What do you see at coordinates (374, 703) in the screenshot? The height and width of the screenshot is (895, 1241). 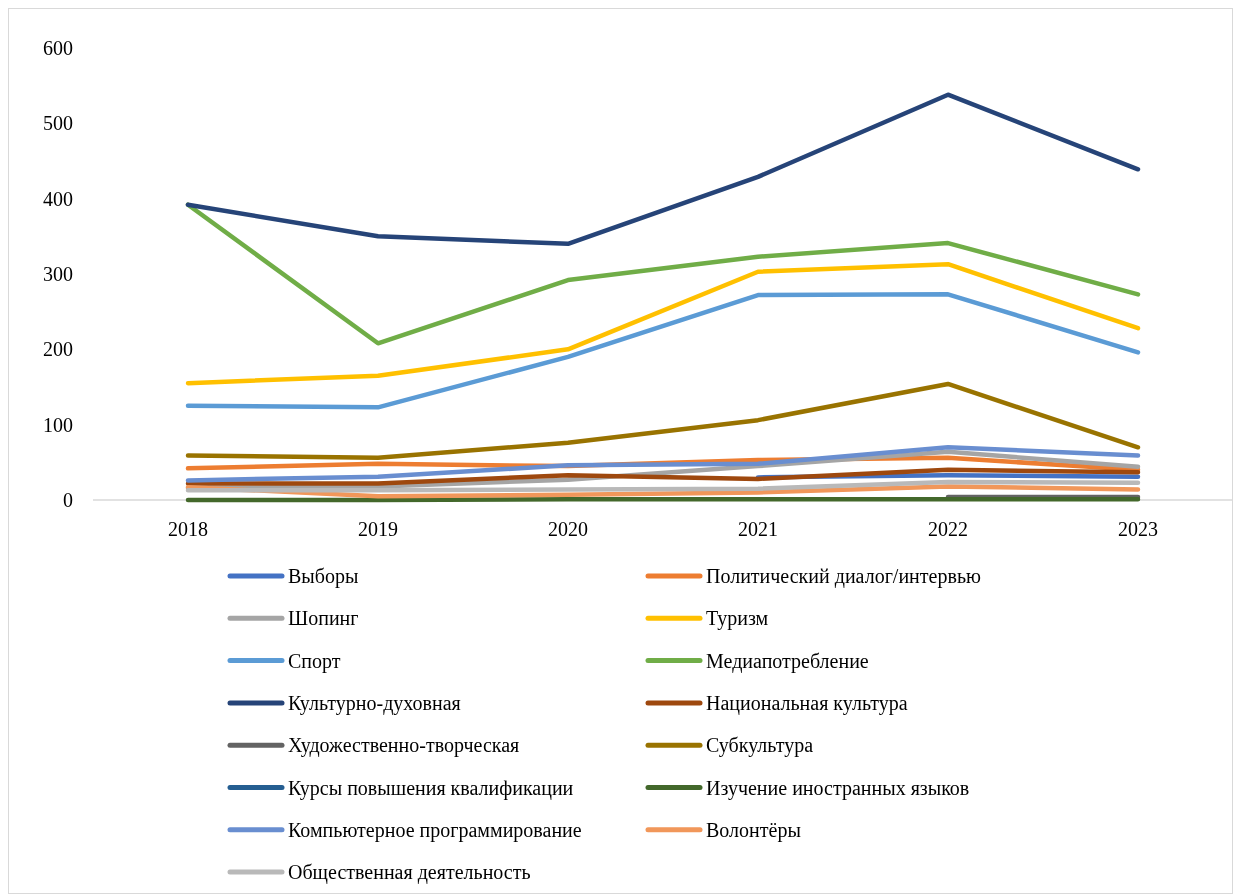 I see `legend-label: Культурно-духовная` at bounding box center [374, 703].